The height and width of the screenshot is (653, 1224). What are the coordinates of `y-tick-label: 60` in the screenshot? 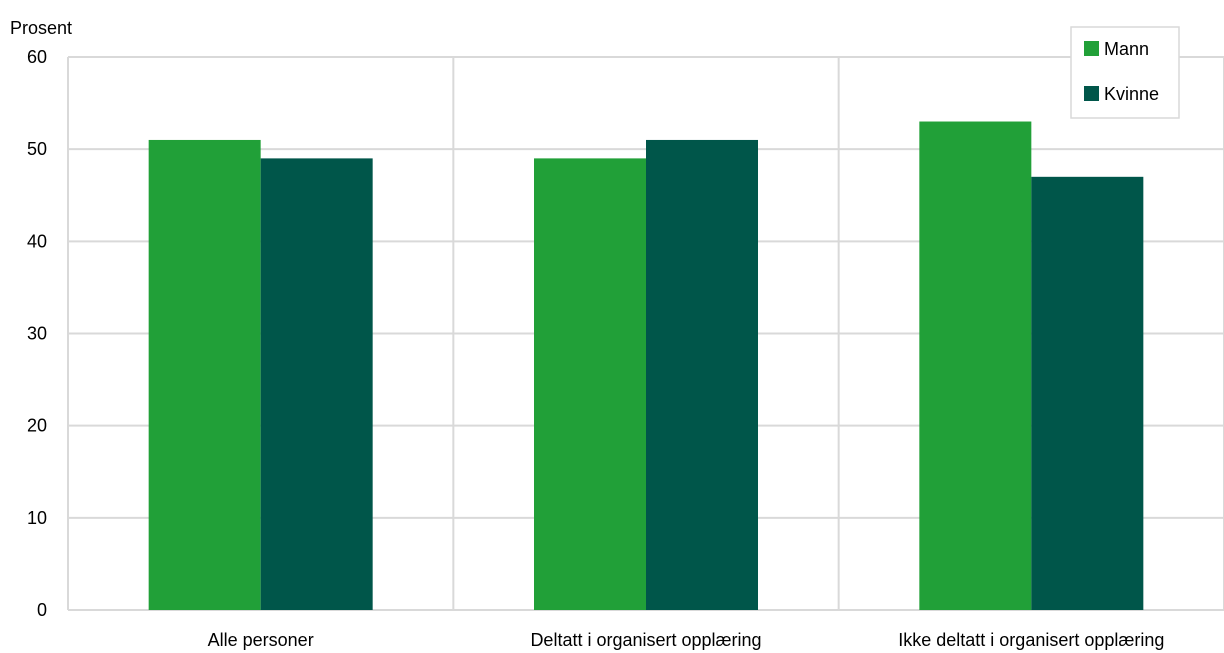 It's located at (37, 57).